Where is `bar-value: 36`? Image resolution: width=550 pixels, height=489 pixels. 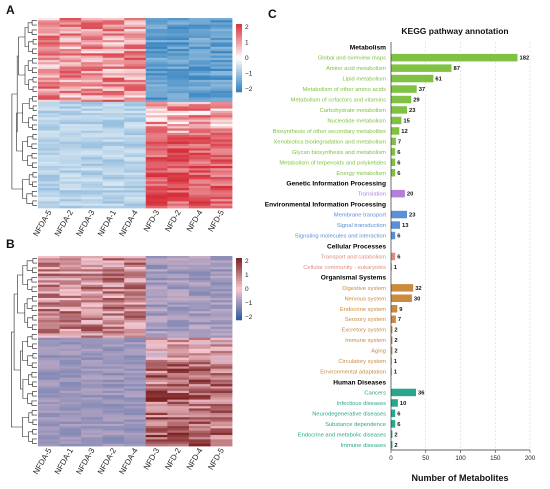
bar-value: 36 is located at coordinates (421, 394).